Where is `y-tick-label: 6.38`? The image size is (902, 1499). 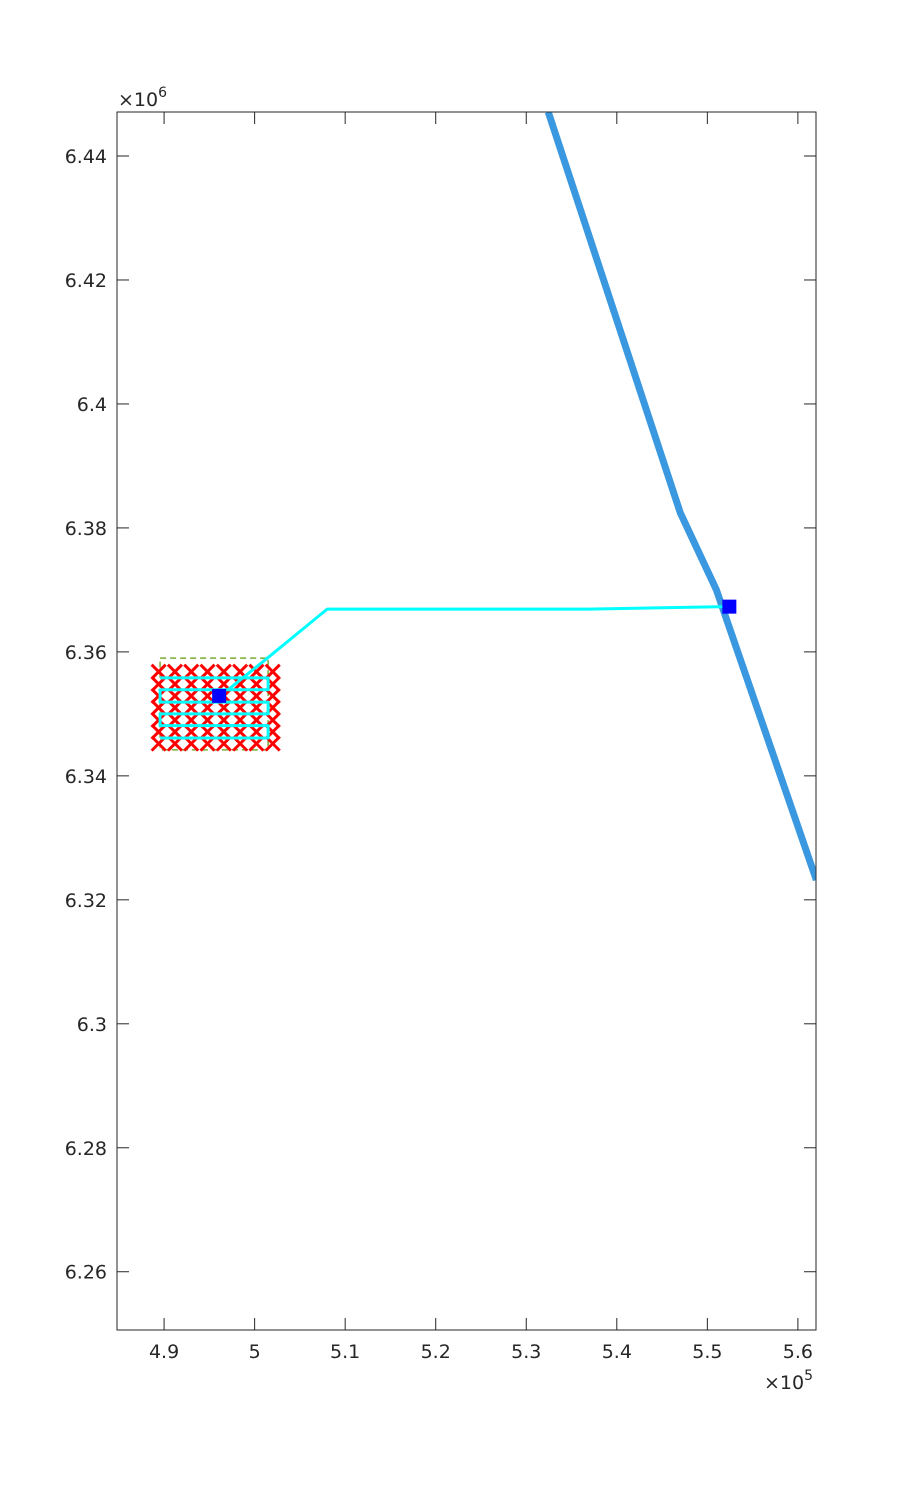 y-tick-label: 6.38 is located at coordinates (86, 529).